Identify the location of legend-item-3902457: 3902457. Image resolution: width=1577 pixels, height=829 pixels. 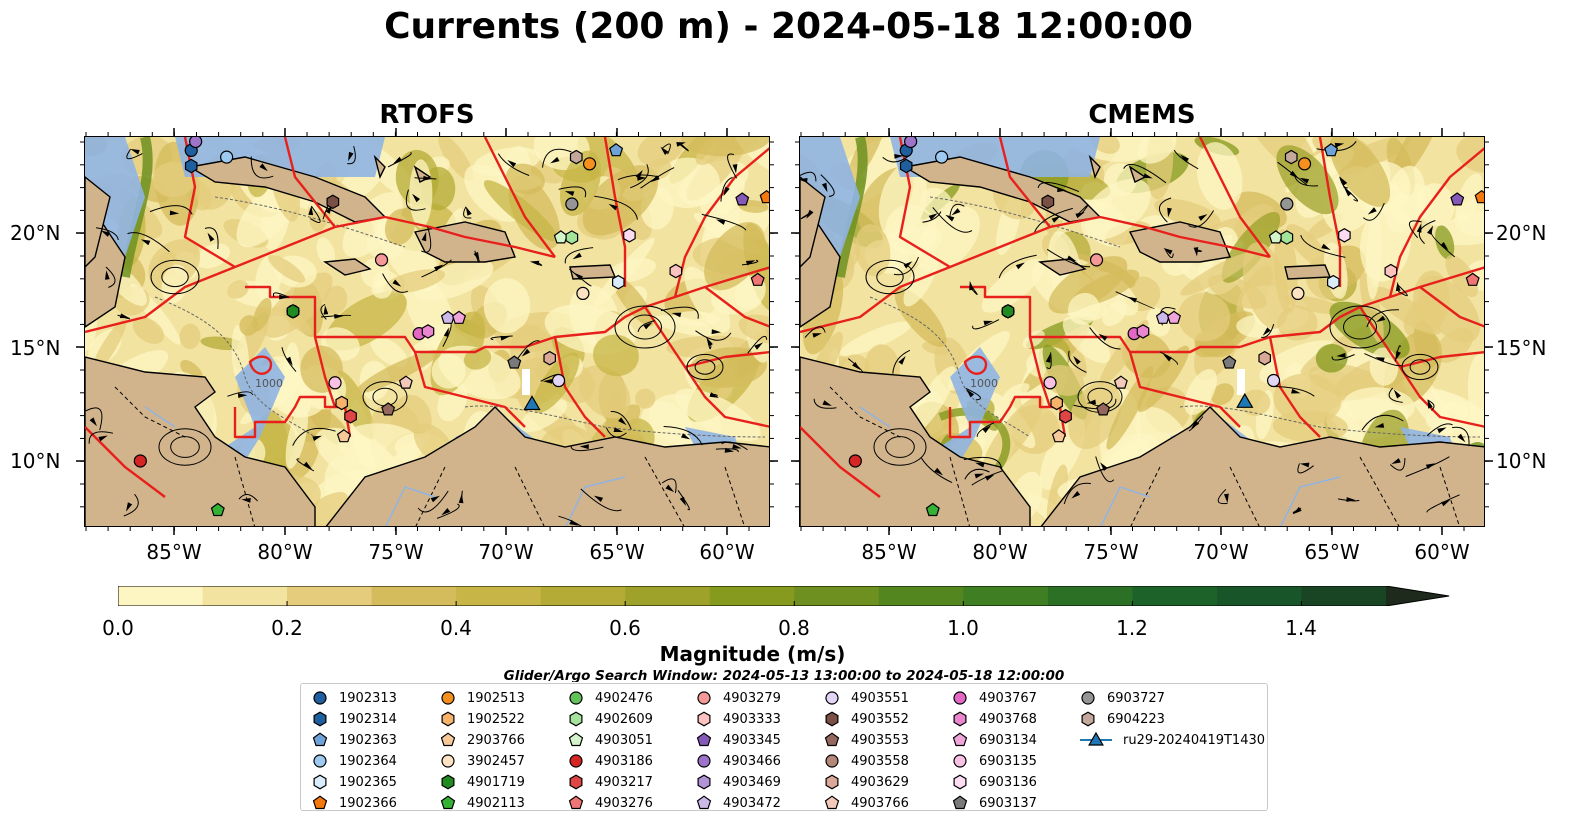
(482, 761).